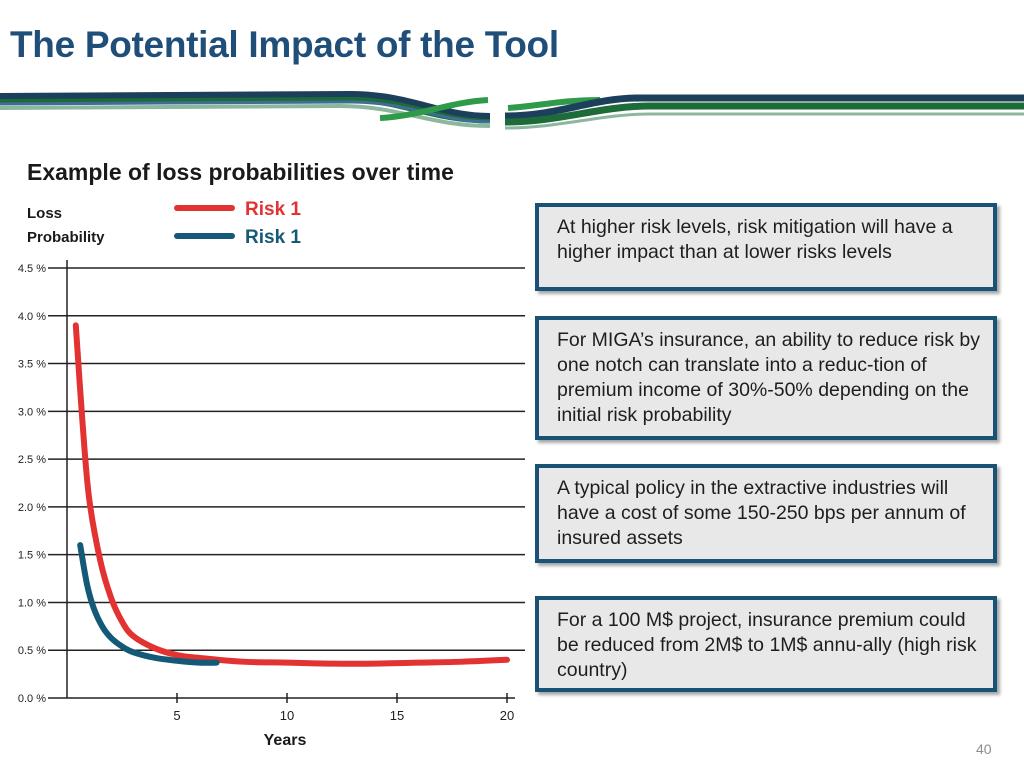 This screenshot has height=768, width=1024. What do you see at coordinates (240, 172) in the screenshot?
I see `chart-title: Example of loss probabilities over time` at bounding box center [240, 172].